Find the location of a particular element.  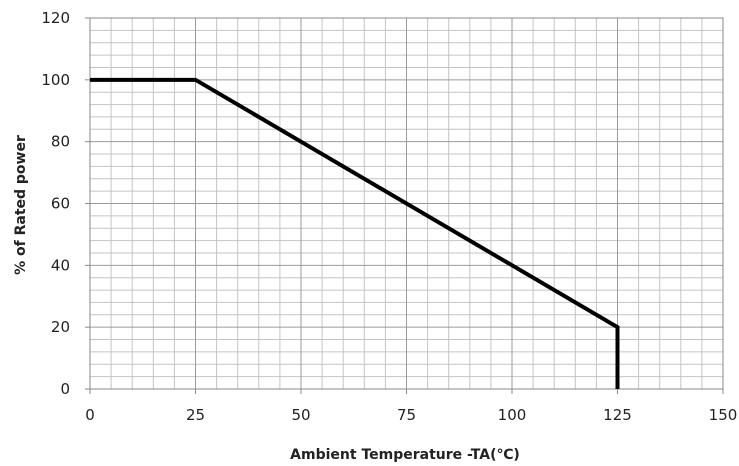

x-tick-label: 75 is located at coordinates (406, 415).